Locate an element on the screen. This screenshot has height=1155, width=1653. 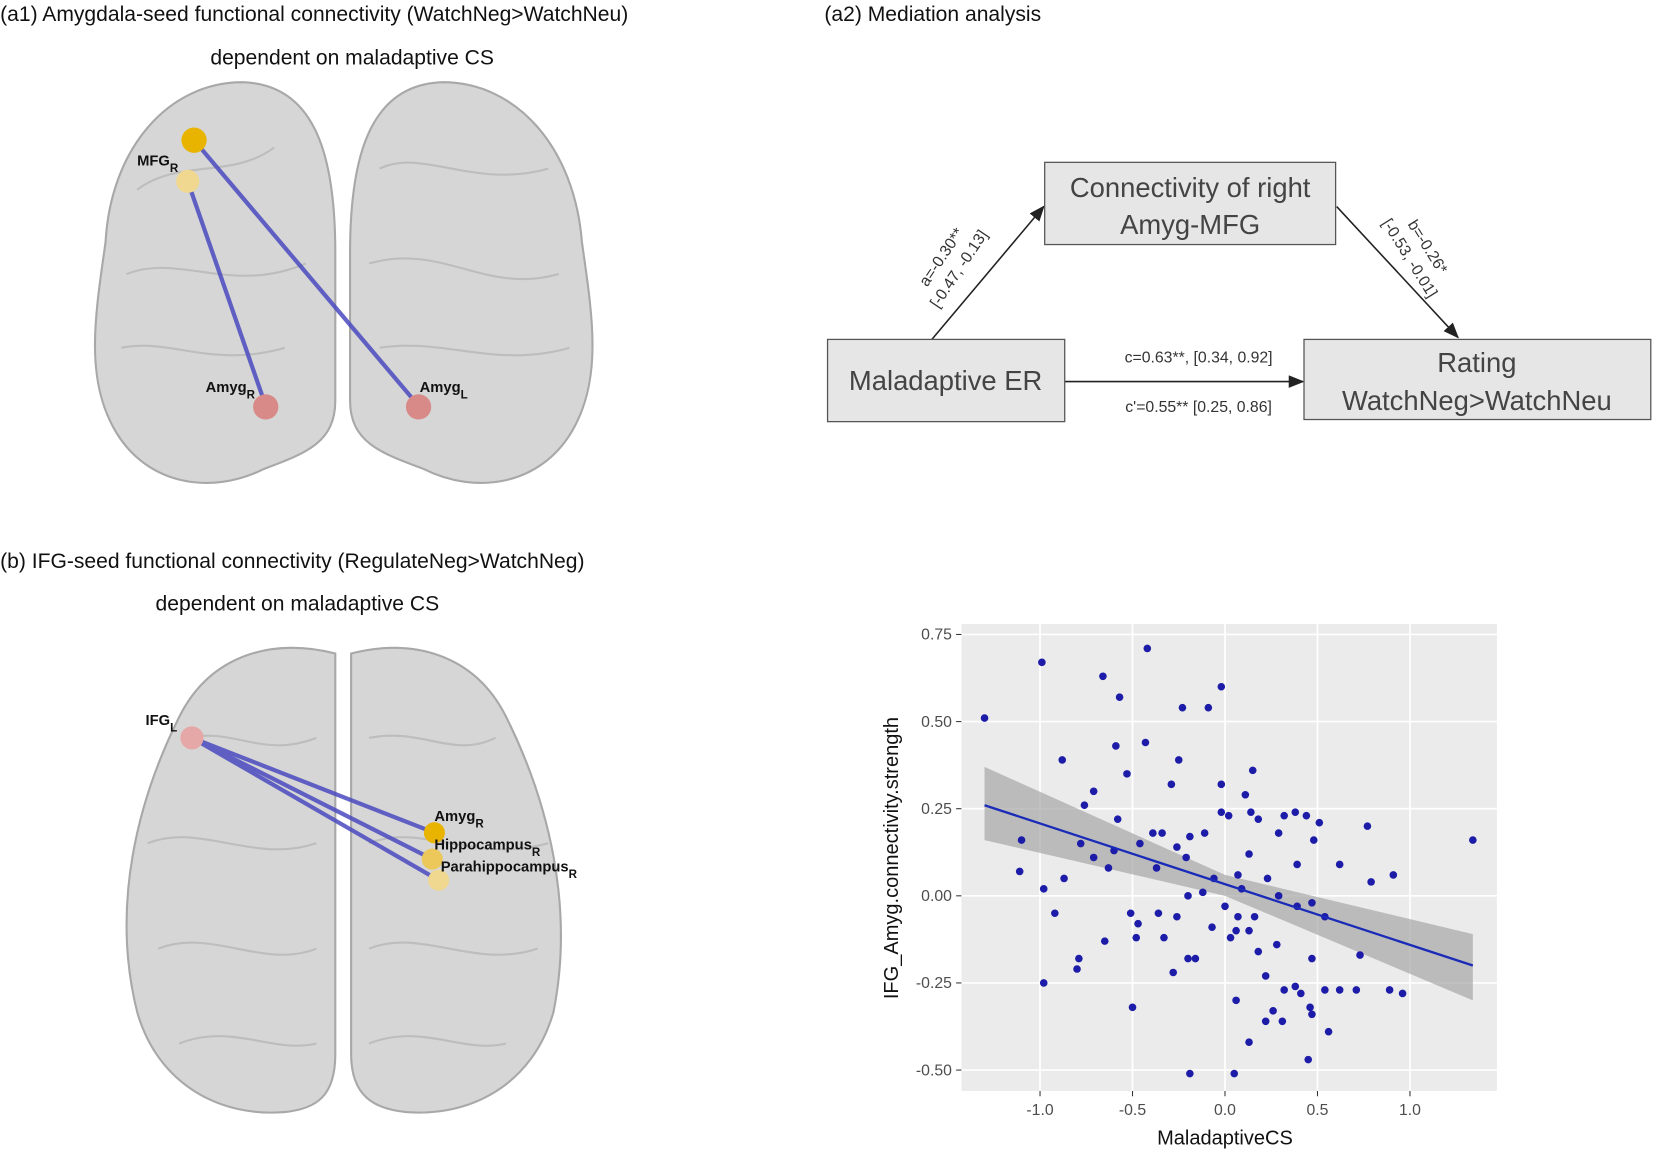
label-sub: L is located at coordinates (464, 395).